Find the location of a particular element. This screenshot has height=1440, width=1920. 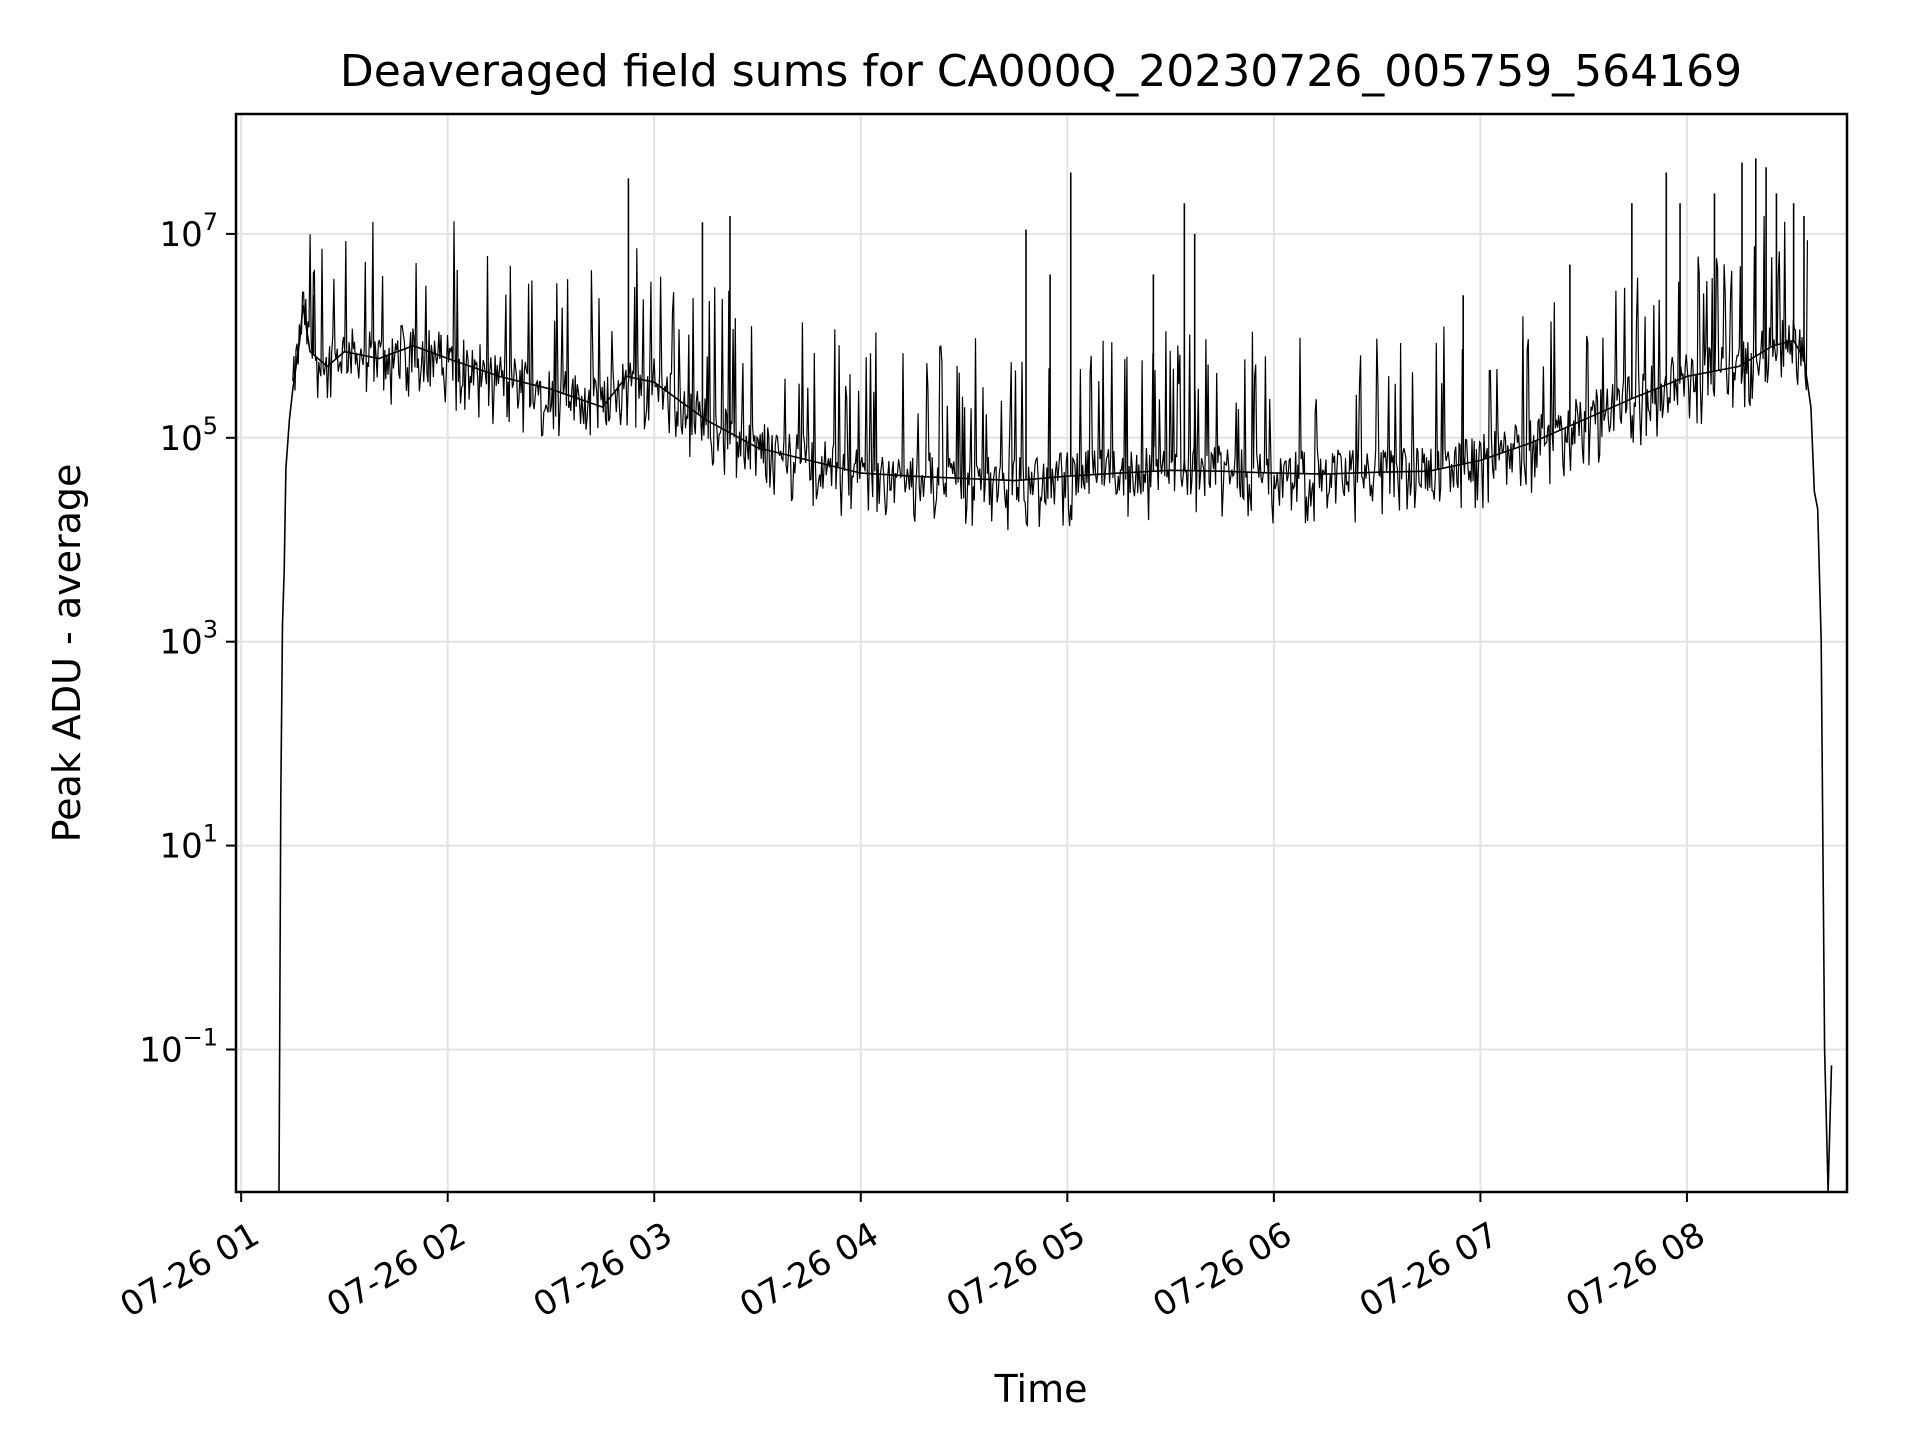

y-tick-label: 10⁻¹ is located at coordinates (178, 1046).